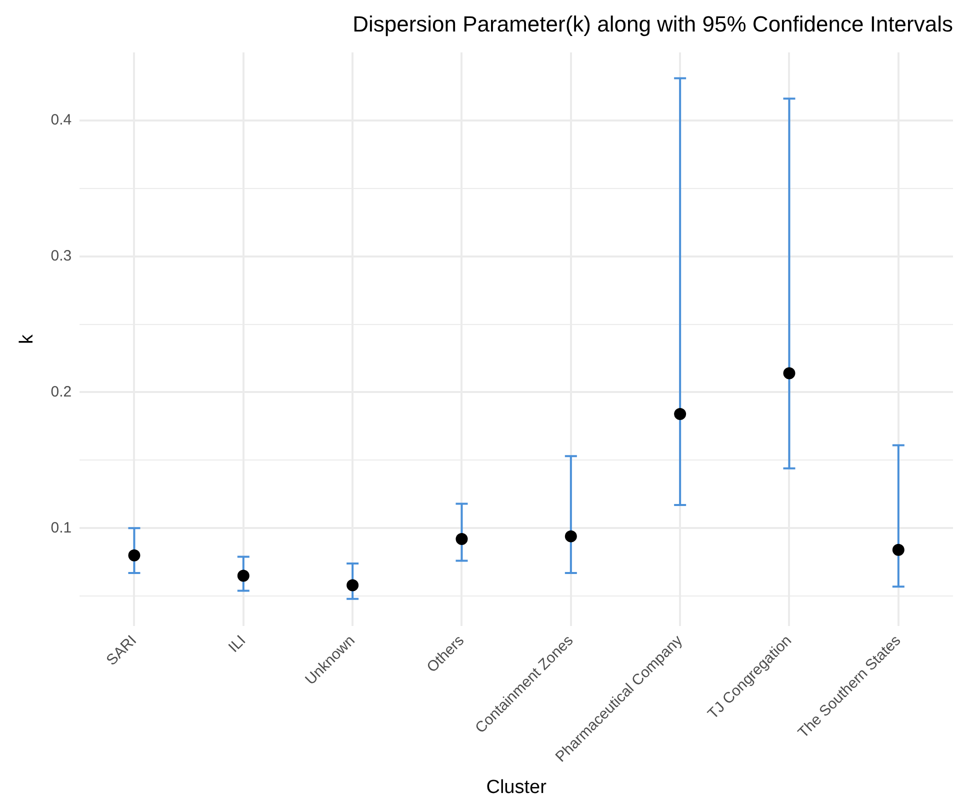 Image resolution: width=971 pixels, height=811 pixels. What do you see at coordinates (61, 527) in the screenshot?
I see `y-tick-label: 0.1` at bounding box center [61, 527].